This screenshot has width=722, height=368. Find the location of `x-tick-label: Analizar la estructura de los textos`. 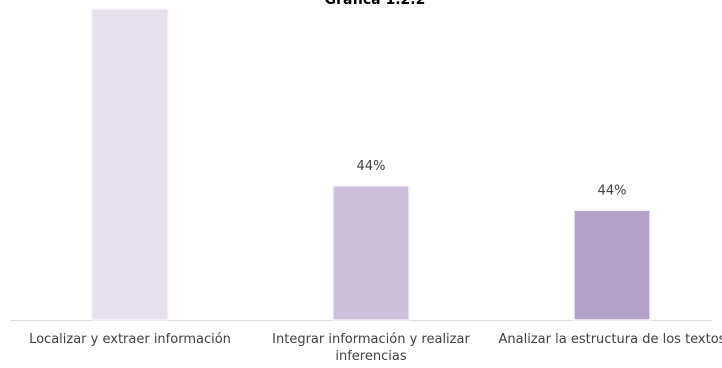

x-tick-label: Analizar la estructura de los textos is located at coordinates (610, 339).